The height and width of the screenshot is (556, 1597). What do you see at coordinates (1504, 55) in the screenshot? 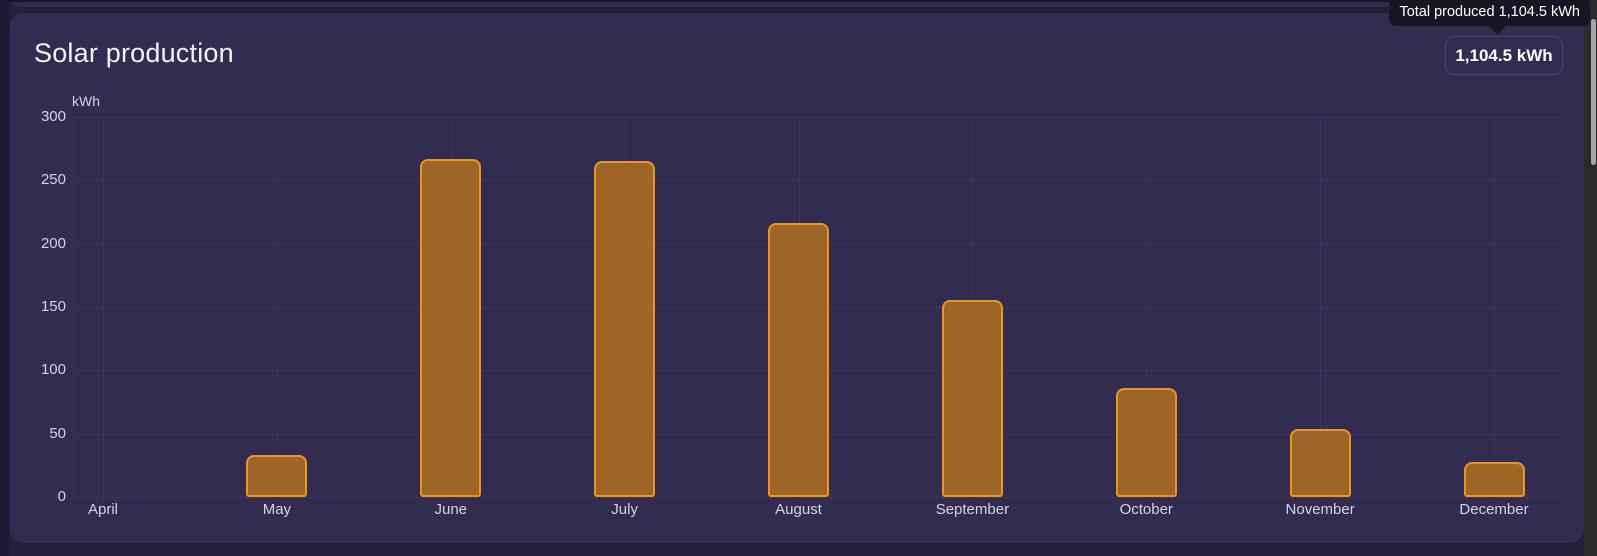
I see `total-production-badge: 1,104.5 kWh` at bounding box center [1504, 55].